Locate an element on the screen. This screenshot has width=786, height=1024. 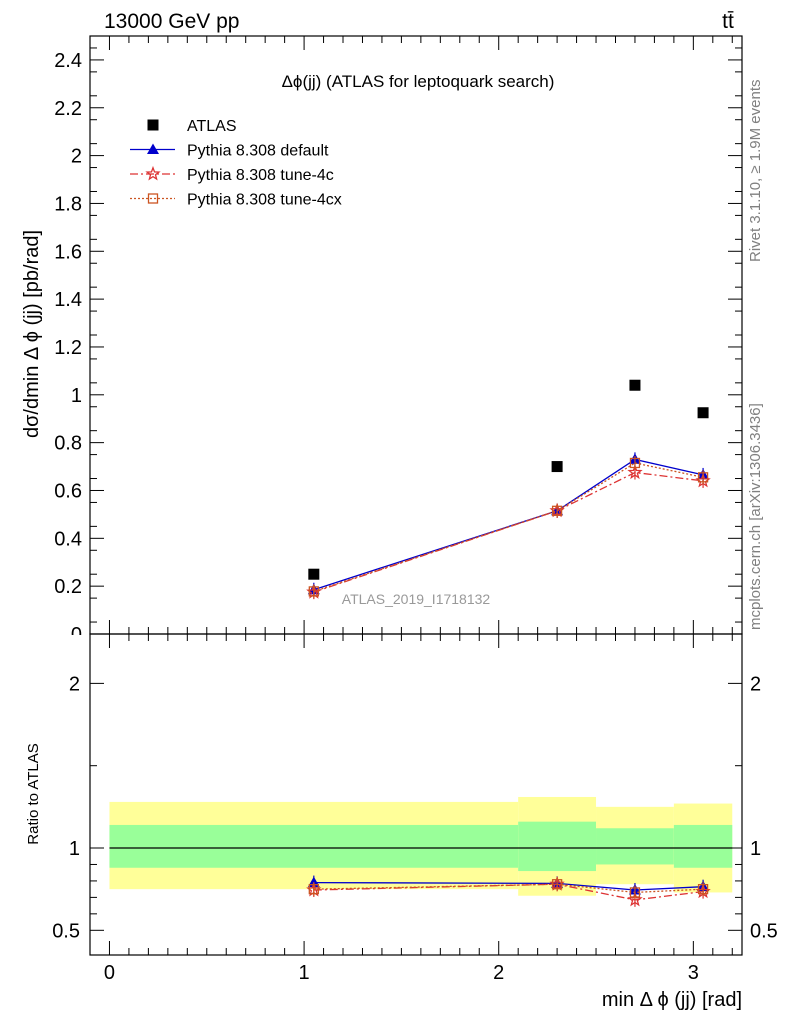
legend-label: Pythia 8.308 default is located at coordinates (258, 151).